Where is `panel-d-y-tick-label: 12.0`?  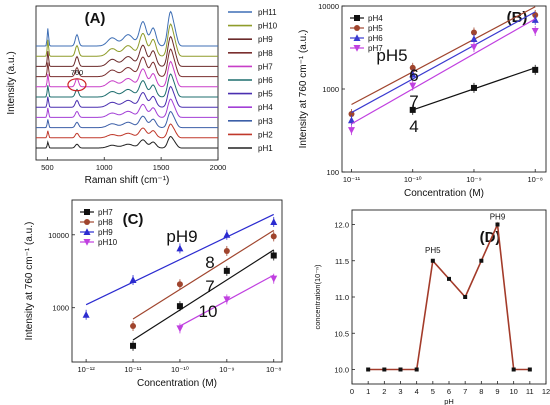
panel-d-y-tick-label: 12.0 is located at coordinates (341, 225).